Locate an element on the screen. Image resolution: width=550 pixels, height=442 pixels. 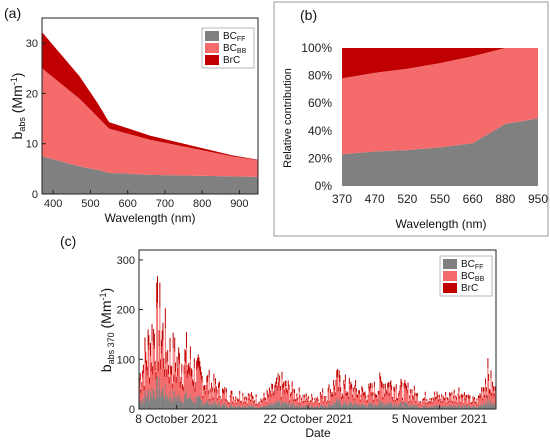
panel-a-ylabel-sub: abs is located at coordinates (22, 124).